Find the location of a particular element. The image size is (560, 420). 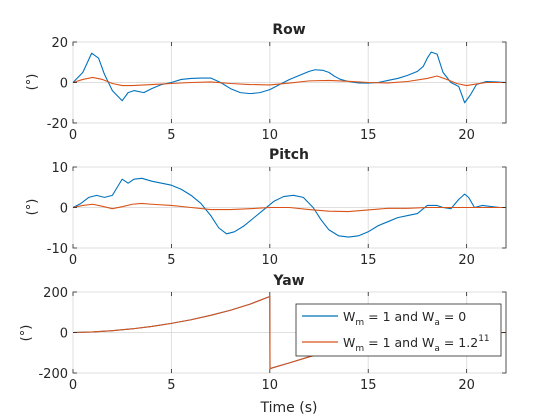

row-plot-series is located at coordinates (289, 77).